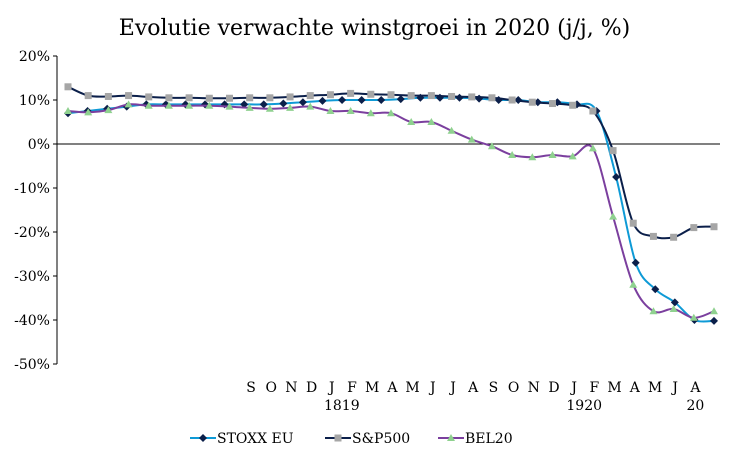 Image resolution: width=749 pixels, height=468 pixels. What do you see at coordinates (367, 439) in the screenshot?
I see `legend-item: S&P500` at bounding box center [367, 439].